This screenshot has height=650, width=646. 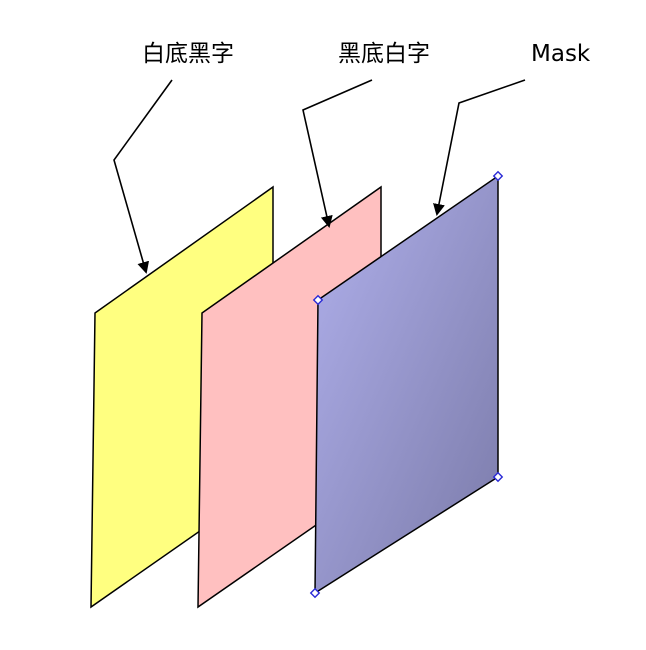 What do you see at coordinates (479, 147) in the screenshot?
I see `callout-arrow-mask` at bounding box center [479, 147].